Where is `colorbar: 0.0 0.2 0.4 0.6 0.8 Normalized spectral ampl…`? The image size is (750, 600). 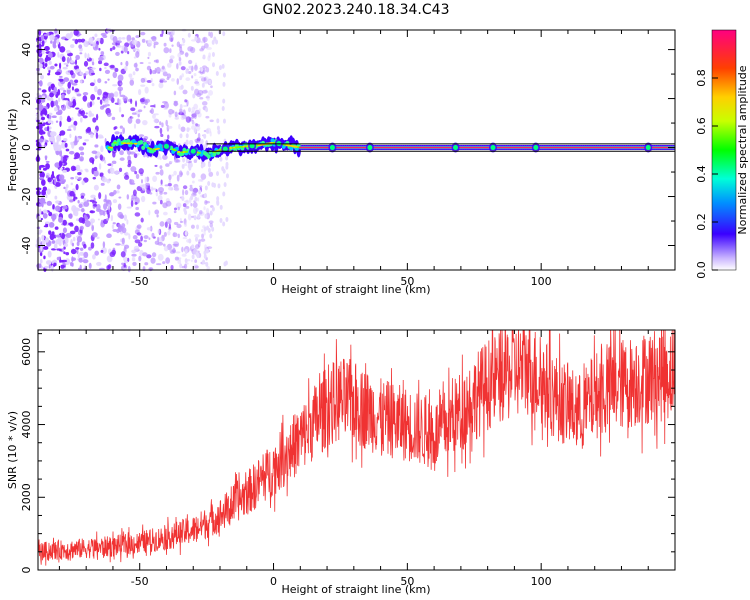
colorbar: 0.0 0.2 0.4 0.6 0.8 Normalized spectral ampl… is located at coordinates (722, 154).